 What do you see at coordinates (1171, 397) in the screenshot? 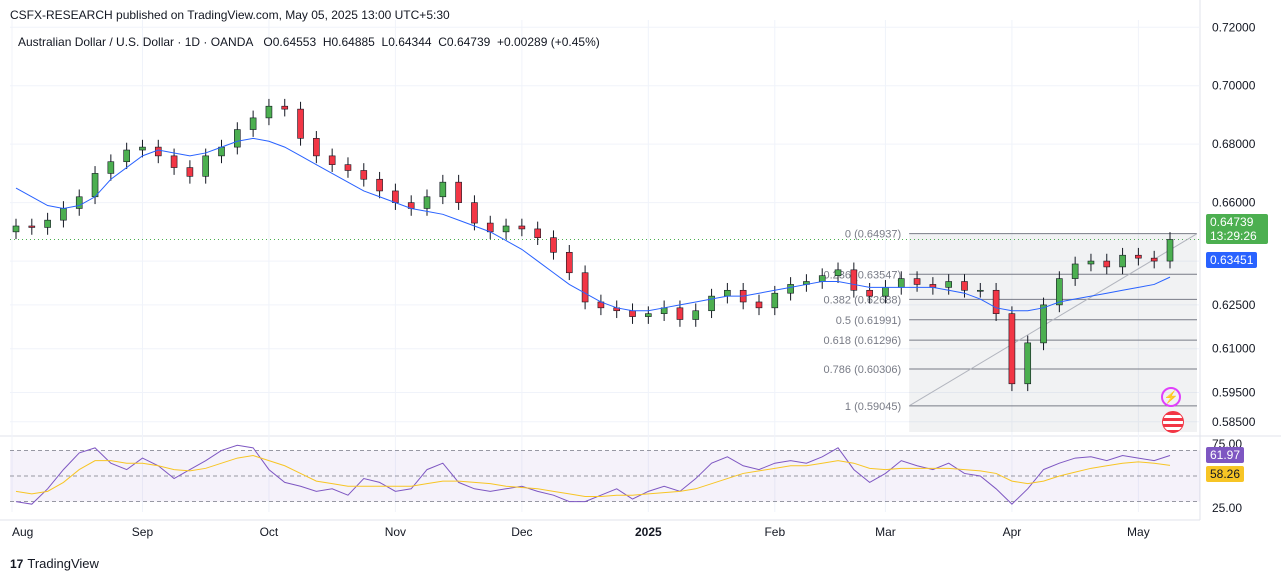
I see `lightning-icon: ⚡` at bounding box center [1171, 397].